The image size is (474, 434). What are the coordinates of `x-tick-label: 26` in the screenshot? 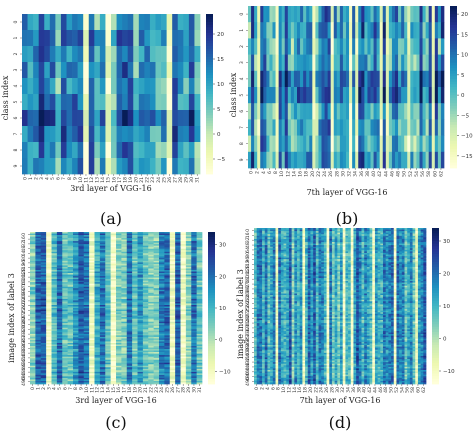 It's located at (170, 180).